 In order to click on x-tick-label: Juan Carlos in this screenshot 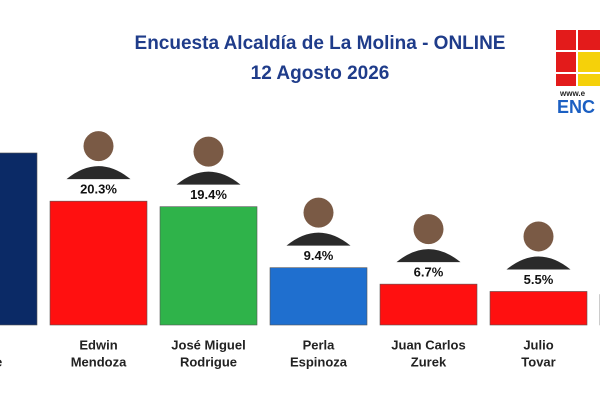, I will do `click(428, 344)`.